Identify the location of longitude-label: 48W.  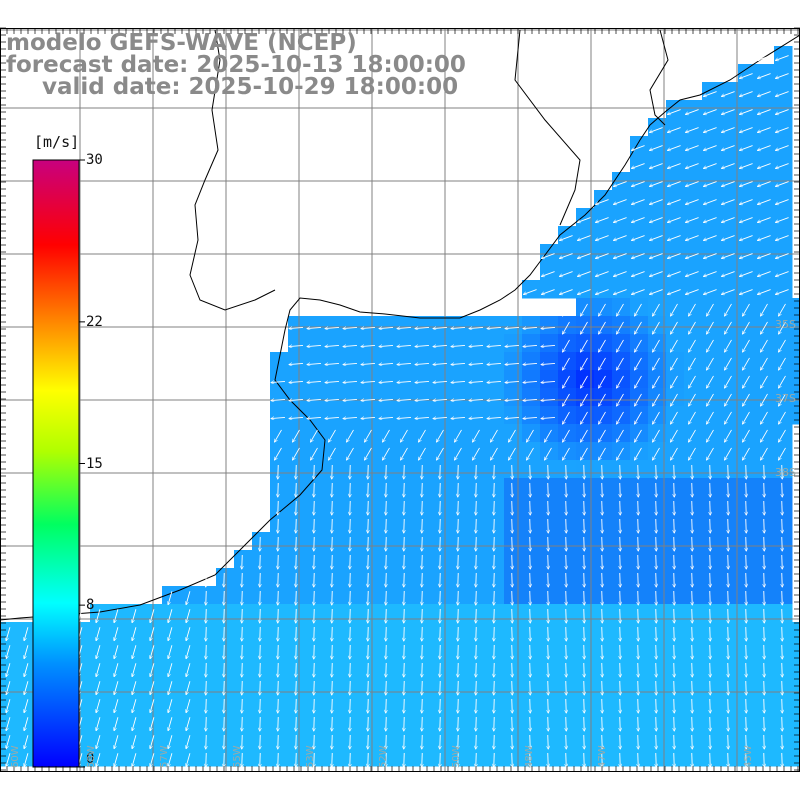
(529, 756).